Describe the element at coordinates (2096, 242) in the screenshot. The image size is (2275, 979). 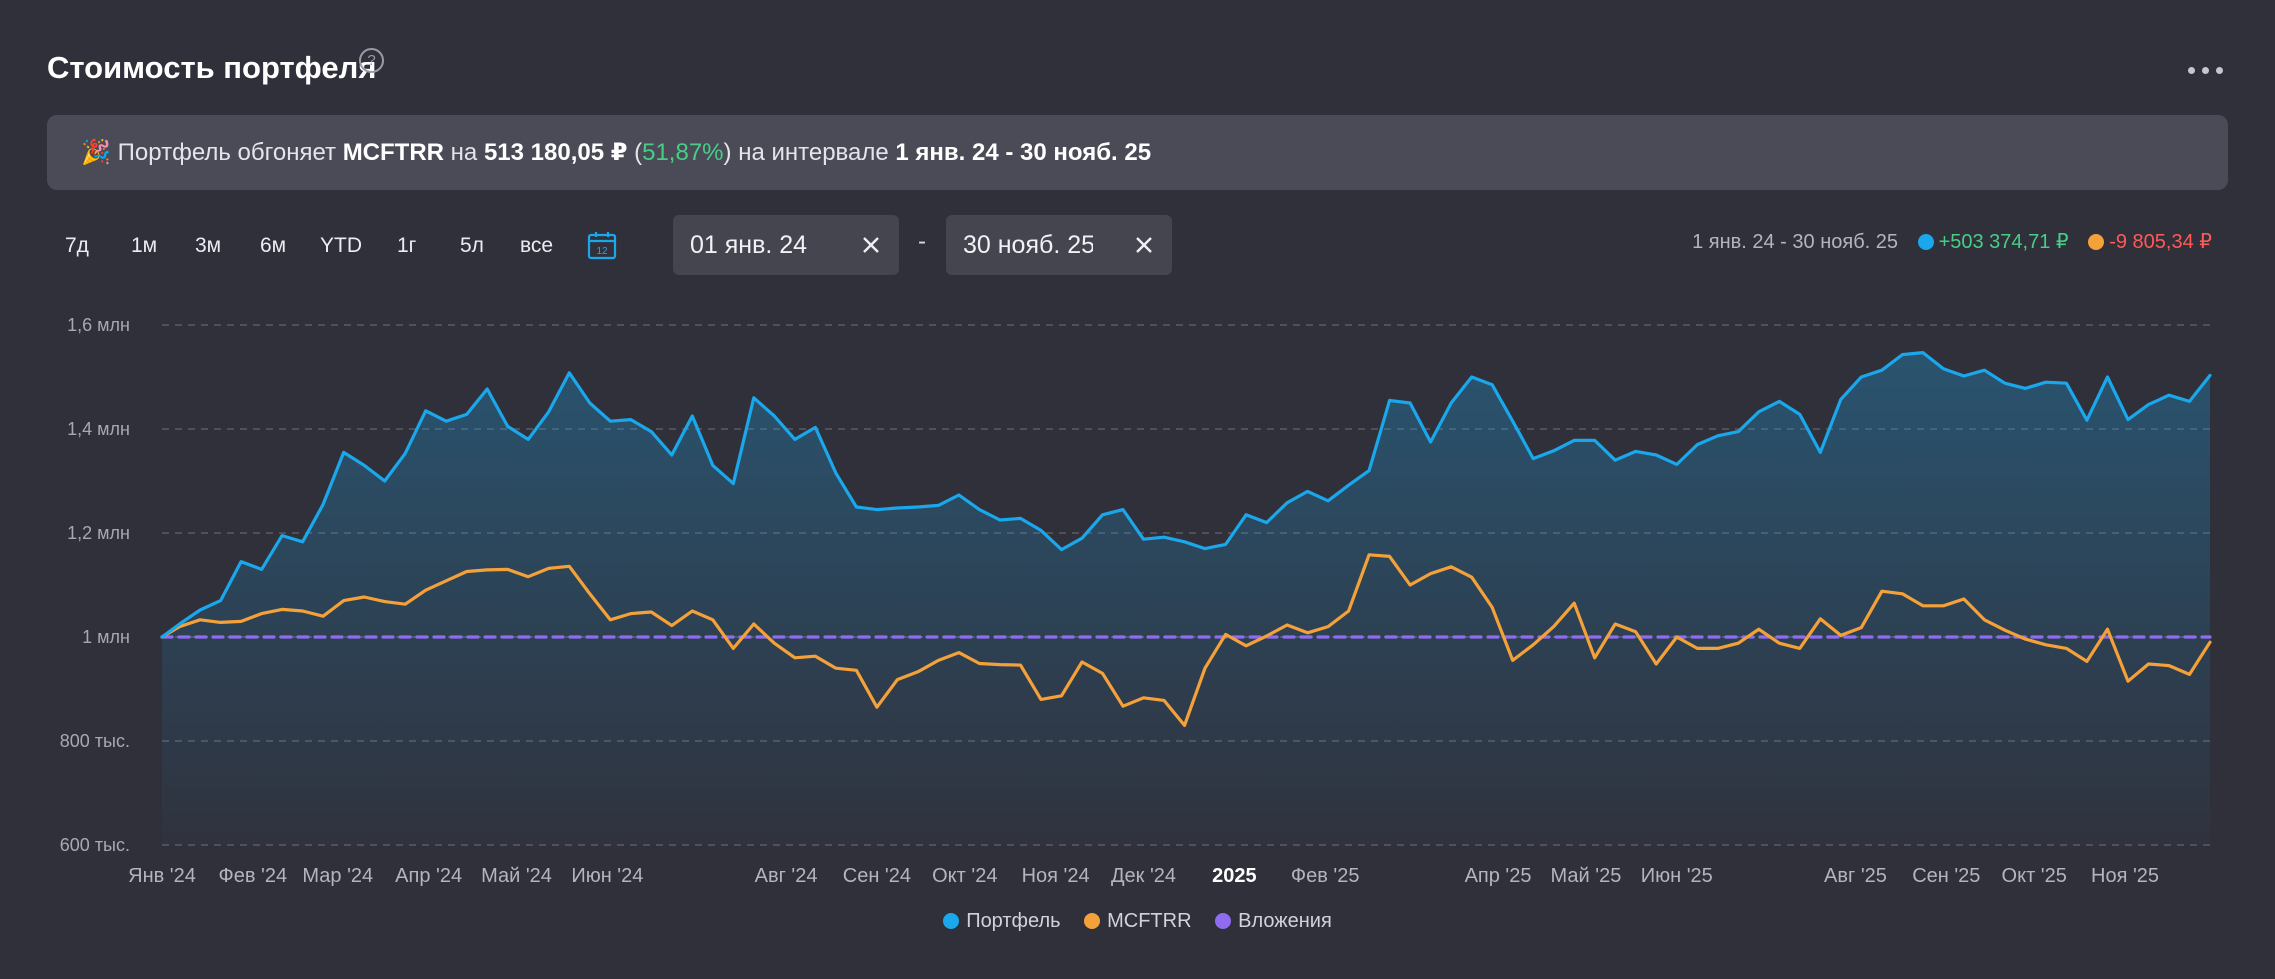
I see `benchmark-dot-icon` at that location.